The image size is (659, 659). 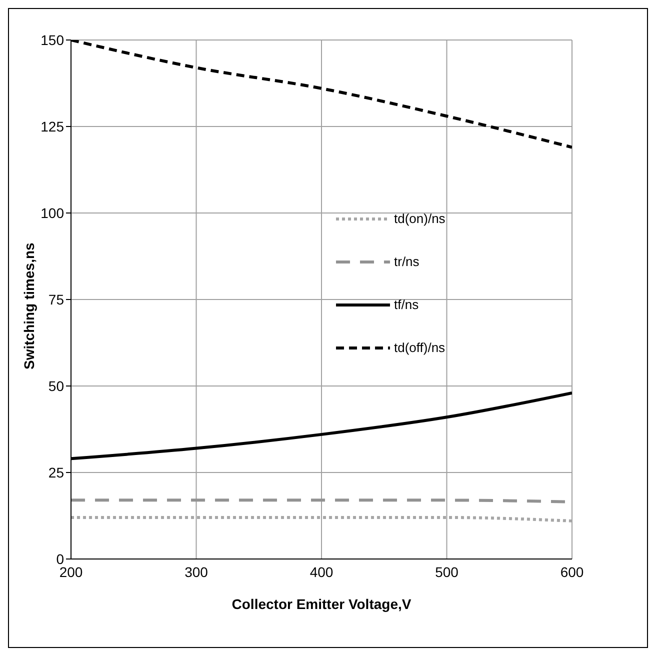 What do you see at coordinates (406, 304) in the screenshot?
I see `legend-label: tf/ns` at bounding box center [406, 304].